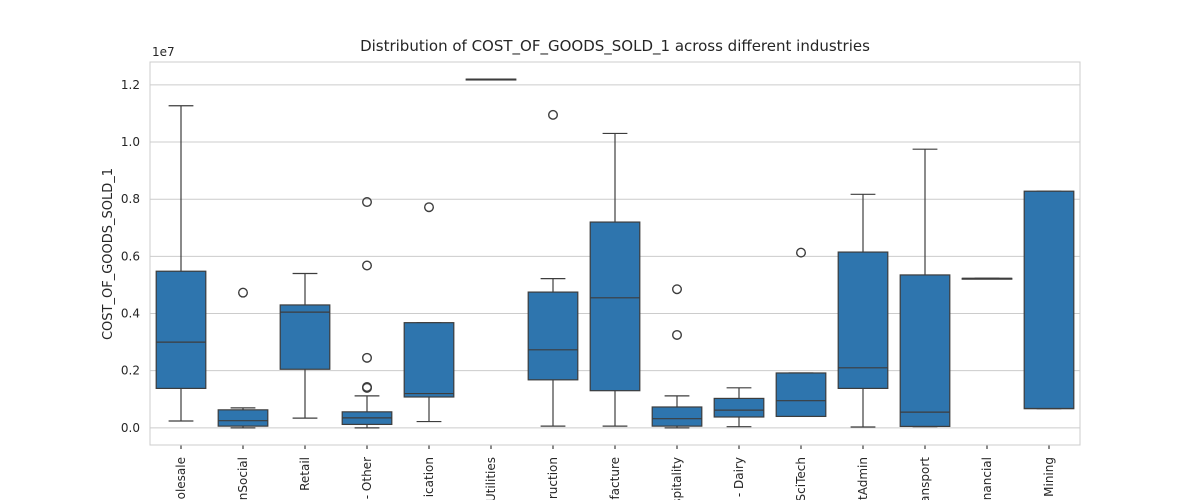 Image resolution: width=1200 pixels, height=500 pixels. I want to click on x-tick-label: ansport, so click(925, 478).